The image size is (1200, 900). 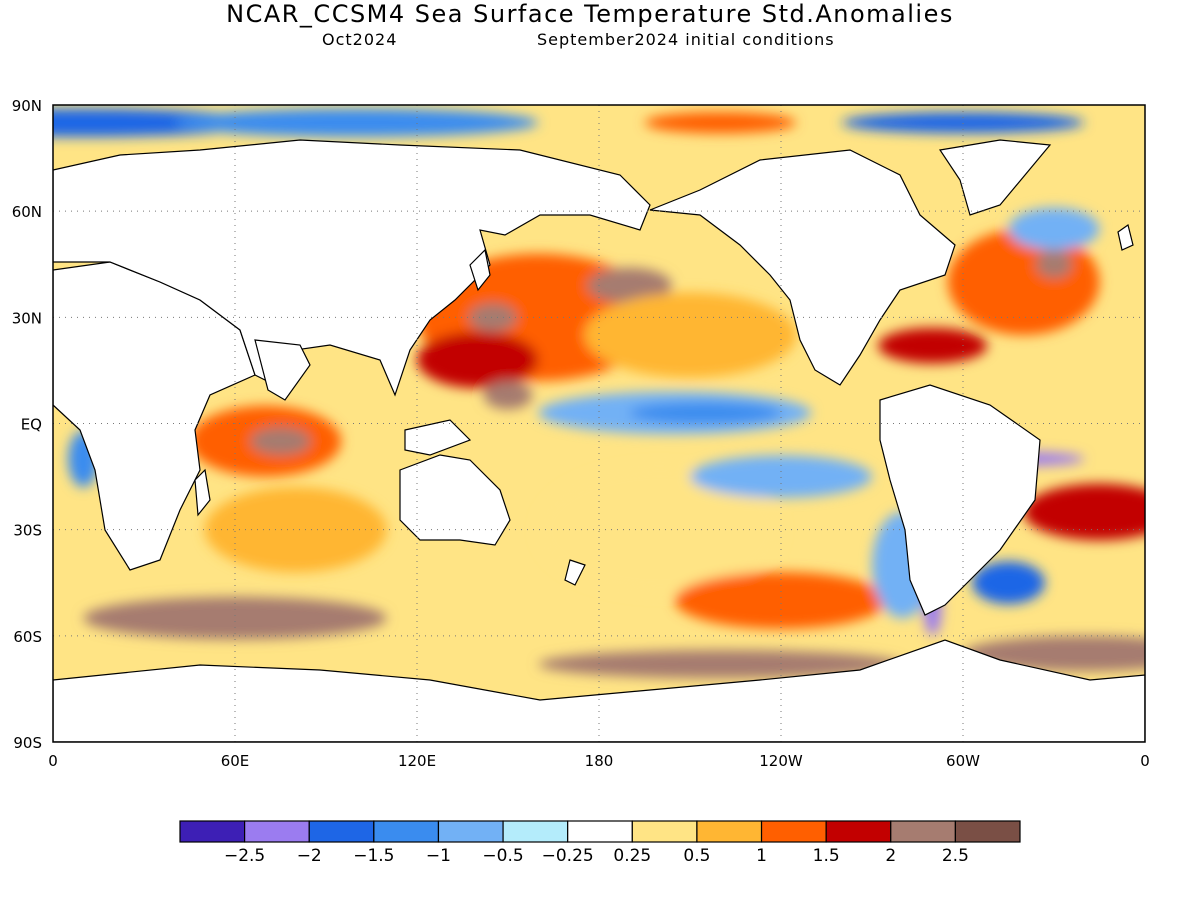 What do you see at coordinates (502, 856) in the screenshot?
I see `colorbar-label: −0.5` at bounding box center [502, 856].